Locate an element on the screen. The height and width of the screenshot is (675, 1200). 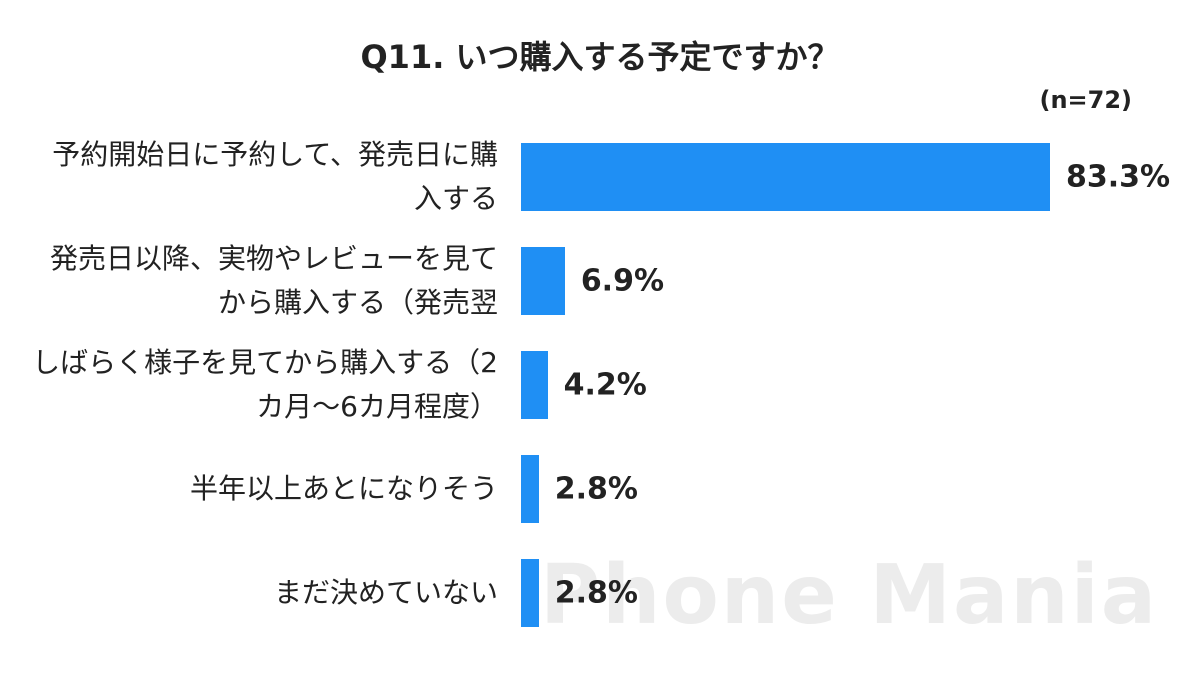
category-label: 発売日以降、実物やレビューを見てから購入する（発売翌 is located at coordinates (273, 280).